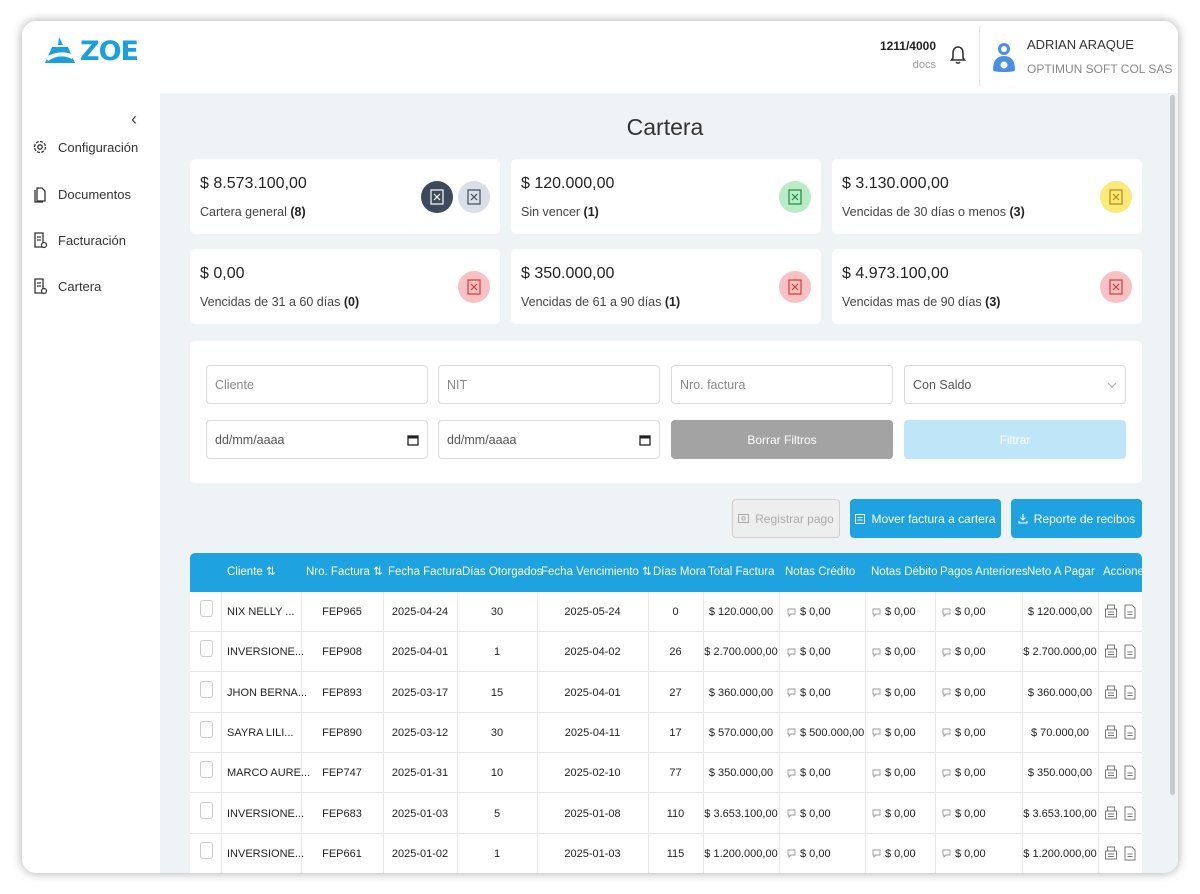  I want to click on excel-export-dark-icon, so click(437, 197).